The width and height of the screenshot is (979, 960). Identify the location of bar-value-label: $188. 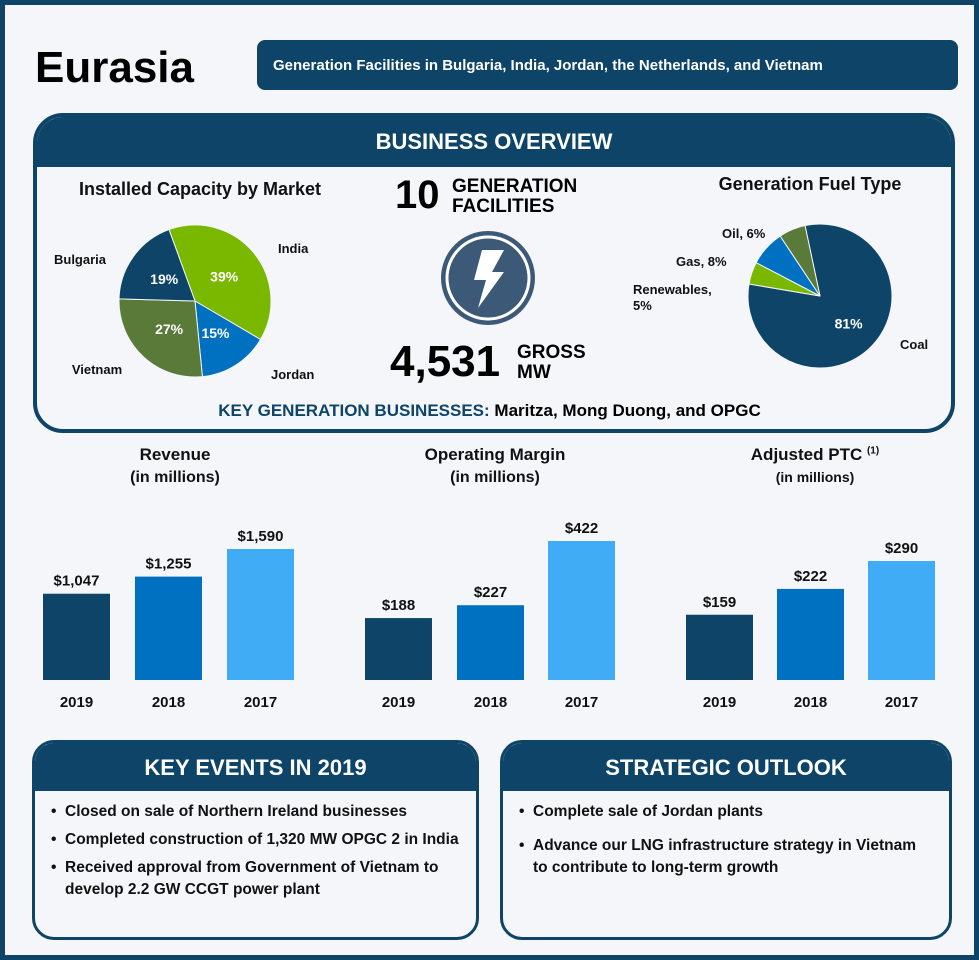
(398, 605).